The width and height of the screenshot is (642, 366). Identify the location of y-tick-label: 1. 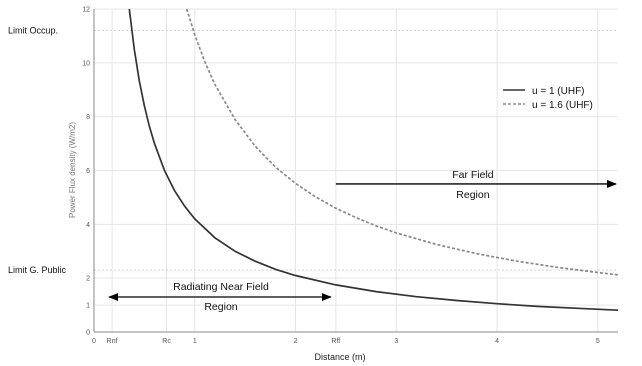
(88, 306).